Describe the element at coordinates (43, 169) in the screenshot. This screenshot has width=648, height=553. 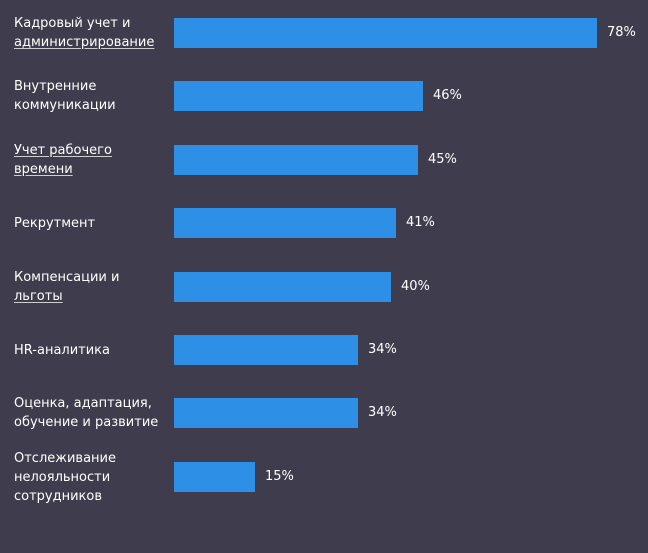
I see `category-label-link: времени` at that location.